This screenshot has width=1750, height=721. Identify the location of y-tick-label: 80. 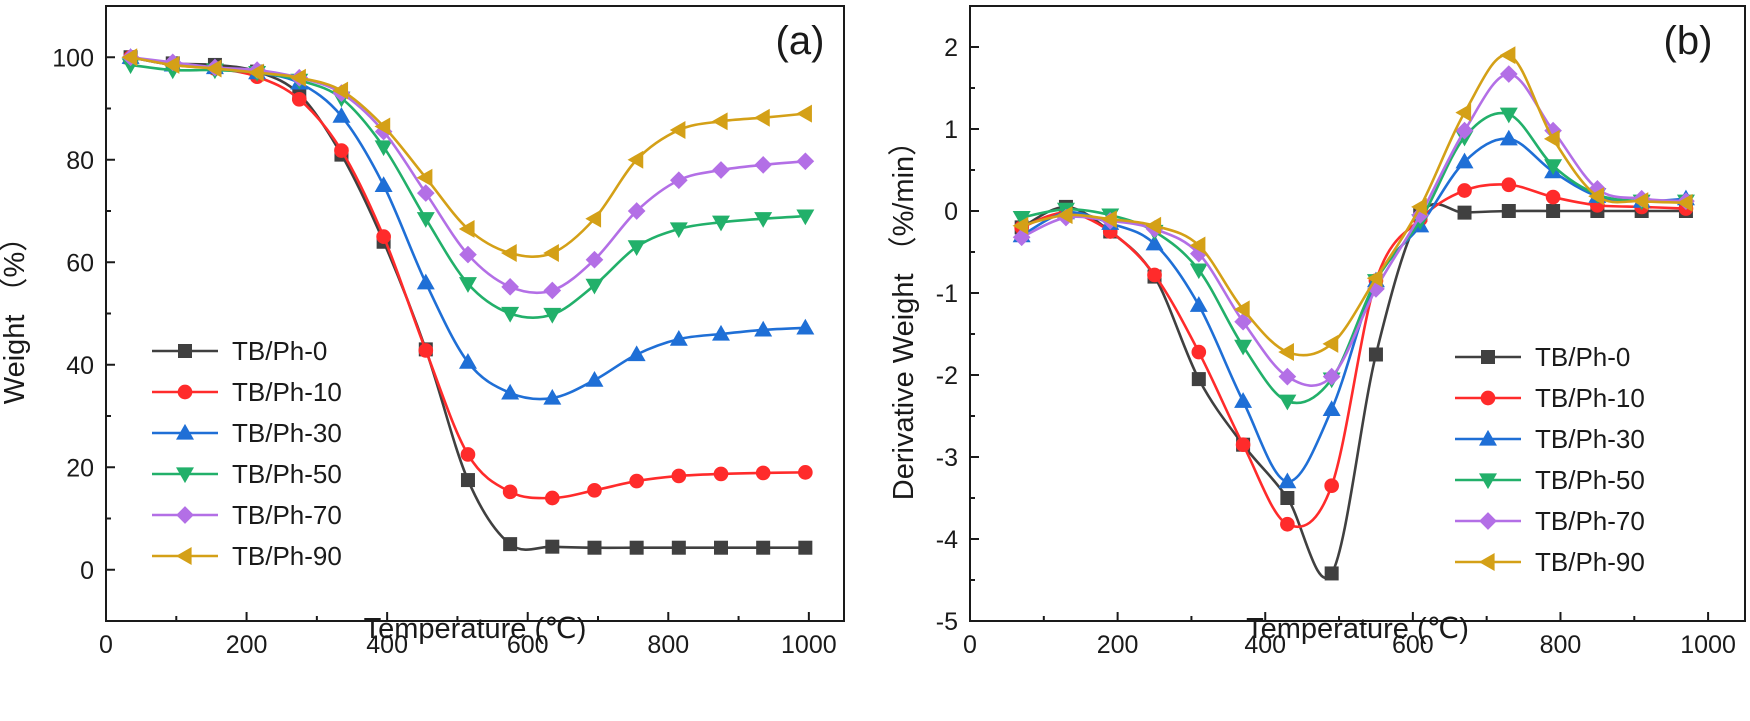
(80, 161).